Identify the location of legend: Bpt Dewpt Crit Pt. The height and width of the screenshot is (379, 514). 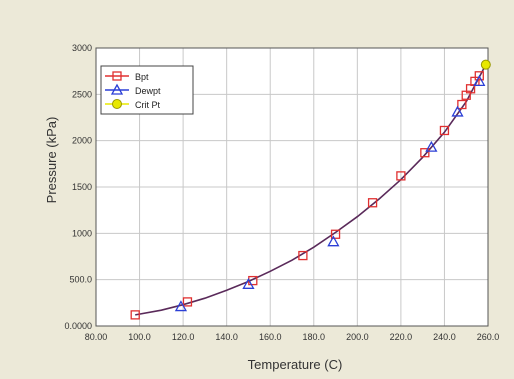
(147, 90).